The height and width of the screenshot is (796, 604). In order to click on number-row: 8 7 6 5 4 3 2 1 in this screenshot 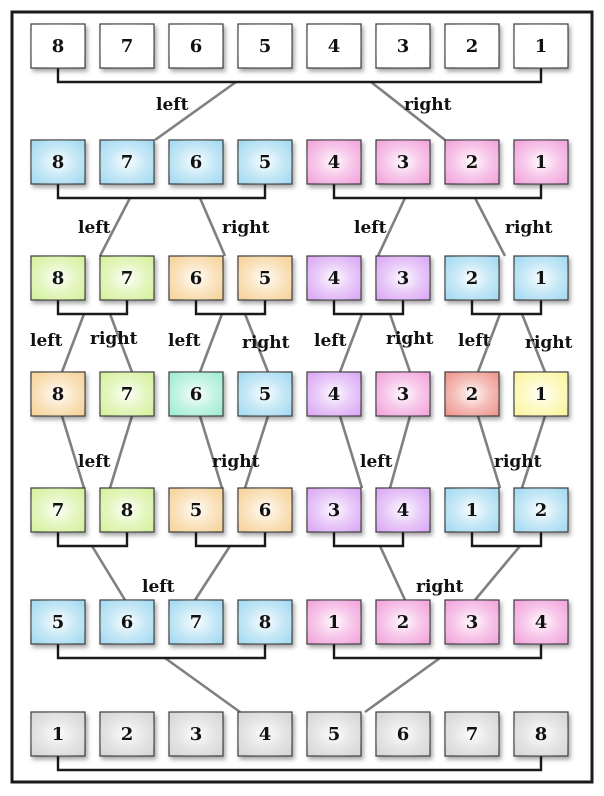, I will do `click(299, 46)`.